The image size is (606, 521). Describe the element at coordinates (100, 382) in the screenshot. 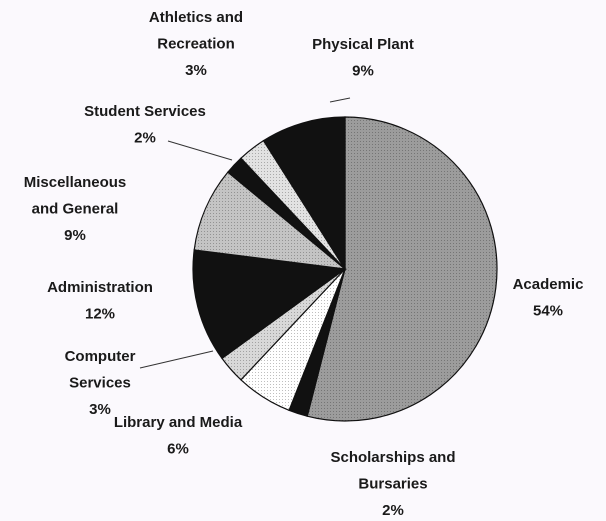

I see `label-line: Services` at that location.